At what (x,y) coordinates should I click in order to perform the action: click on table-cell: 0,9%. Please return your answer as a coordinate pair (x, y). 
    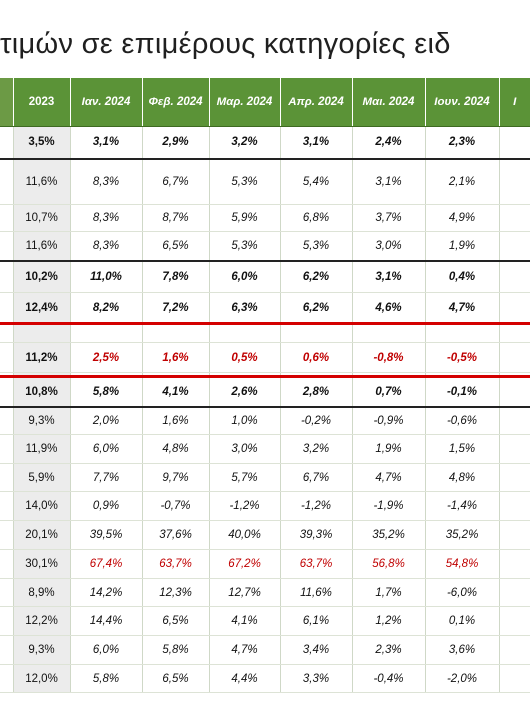
    Looking at the image, I should click on (105, 506).